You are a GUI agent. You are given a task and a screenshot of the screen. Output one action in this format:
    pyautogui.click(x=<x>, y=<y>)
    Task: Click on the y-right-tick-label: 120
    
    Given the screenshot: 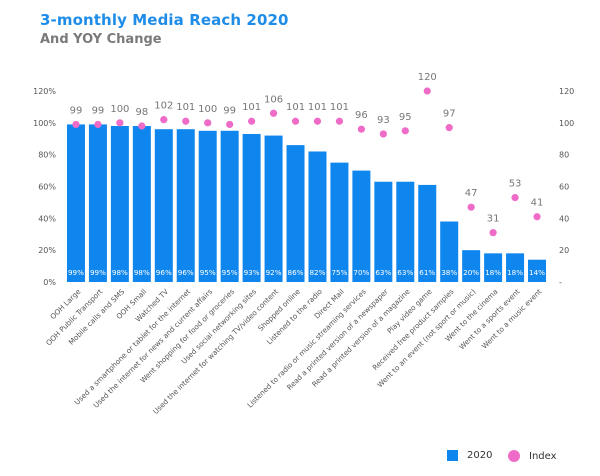 What is the action you would take?
    pyautogui.click(x=566, y=91)
    